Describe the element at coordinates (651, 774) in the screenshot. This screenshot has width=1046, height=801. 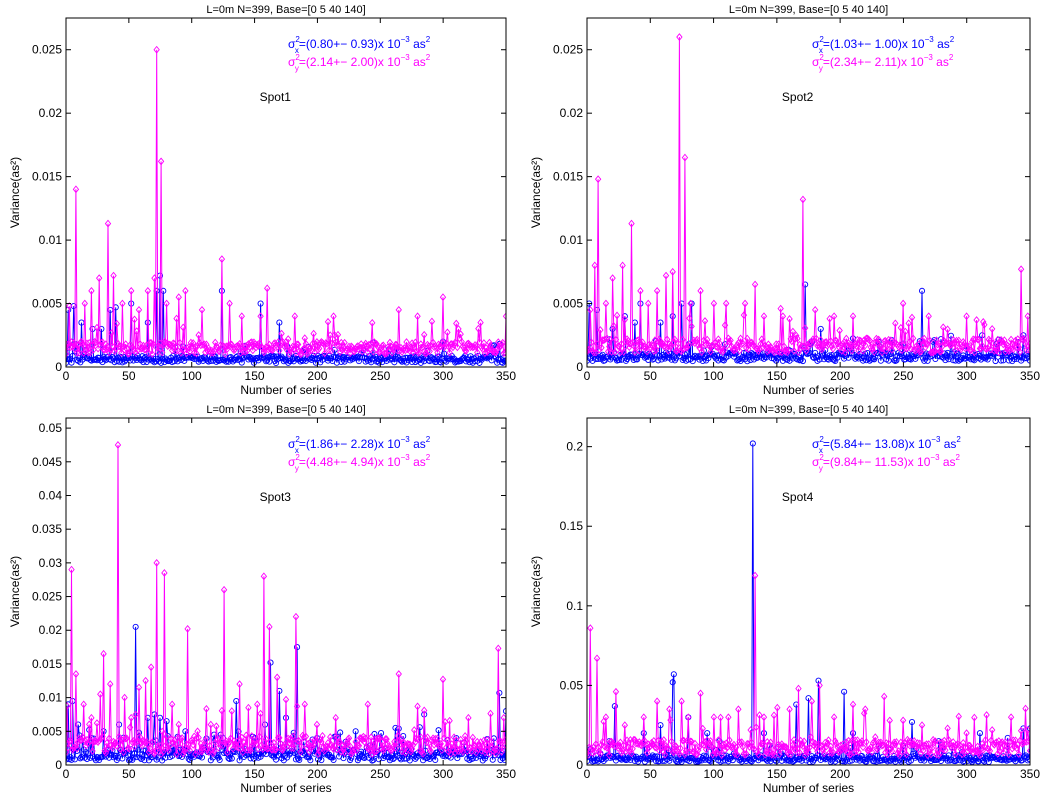
I see `x-tick-label: 50` at that location.